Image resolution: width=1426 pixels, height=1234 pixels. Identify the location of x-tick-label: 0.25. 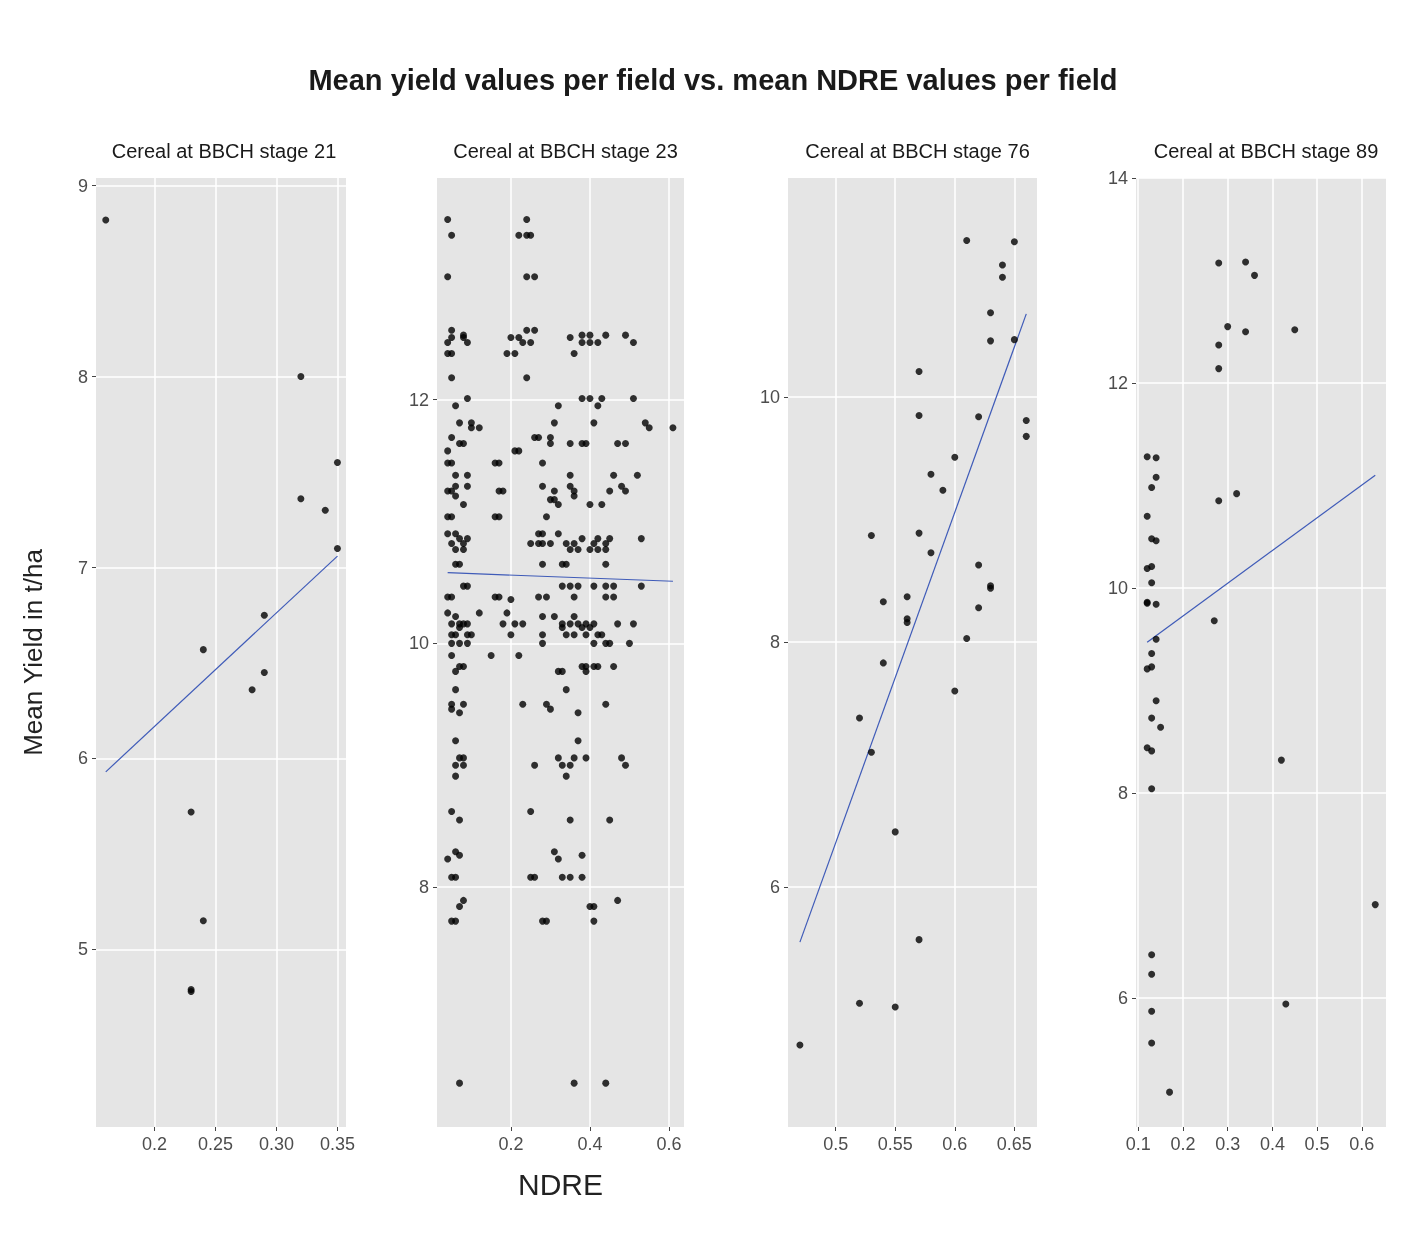
(215, 1144).